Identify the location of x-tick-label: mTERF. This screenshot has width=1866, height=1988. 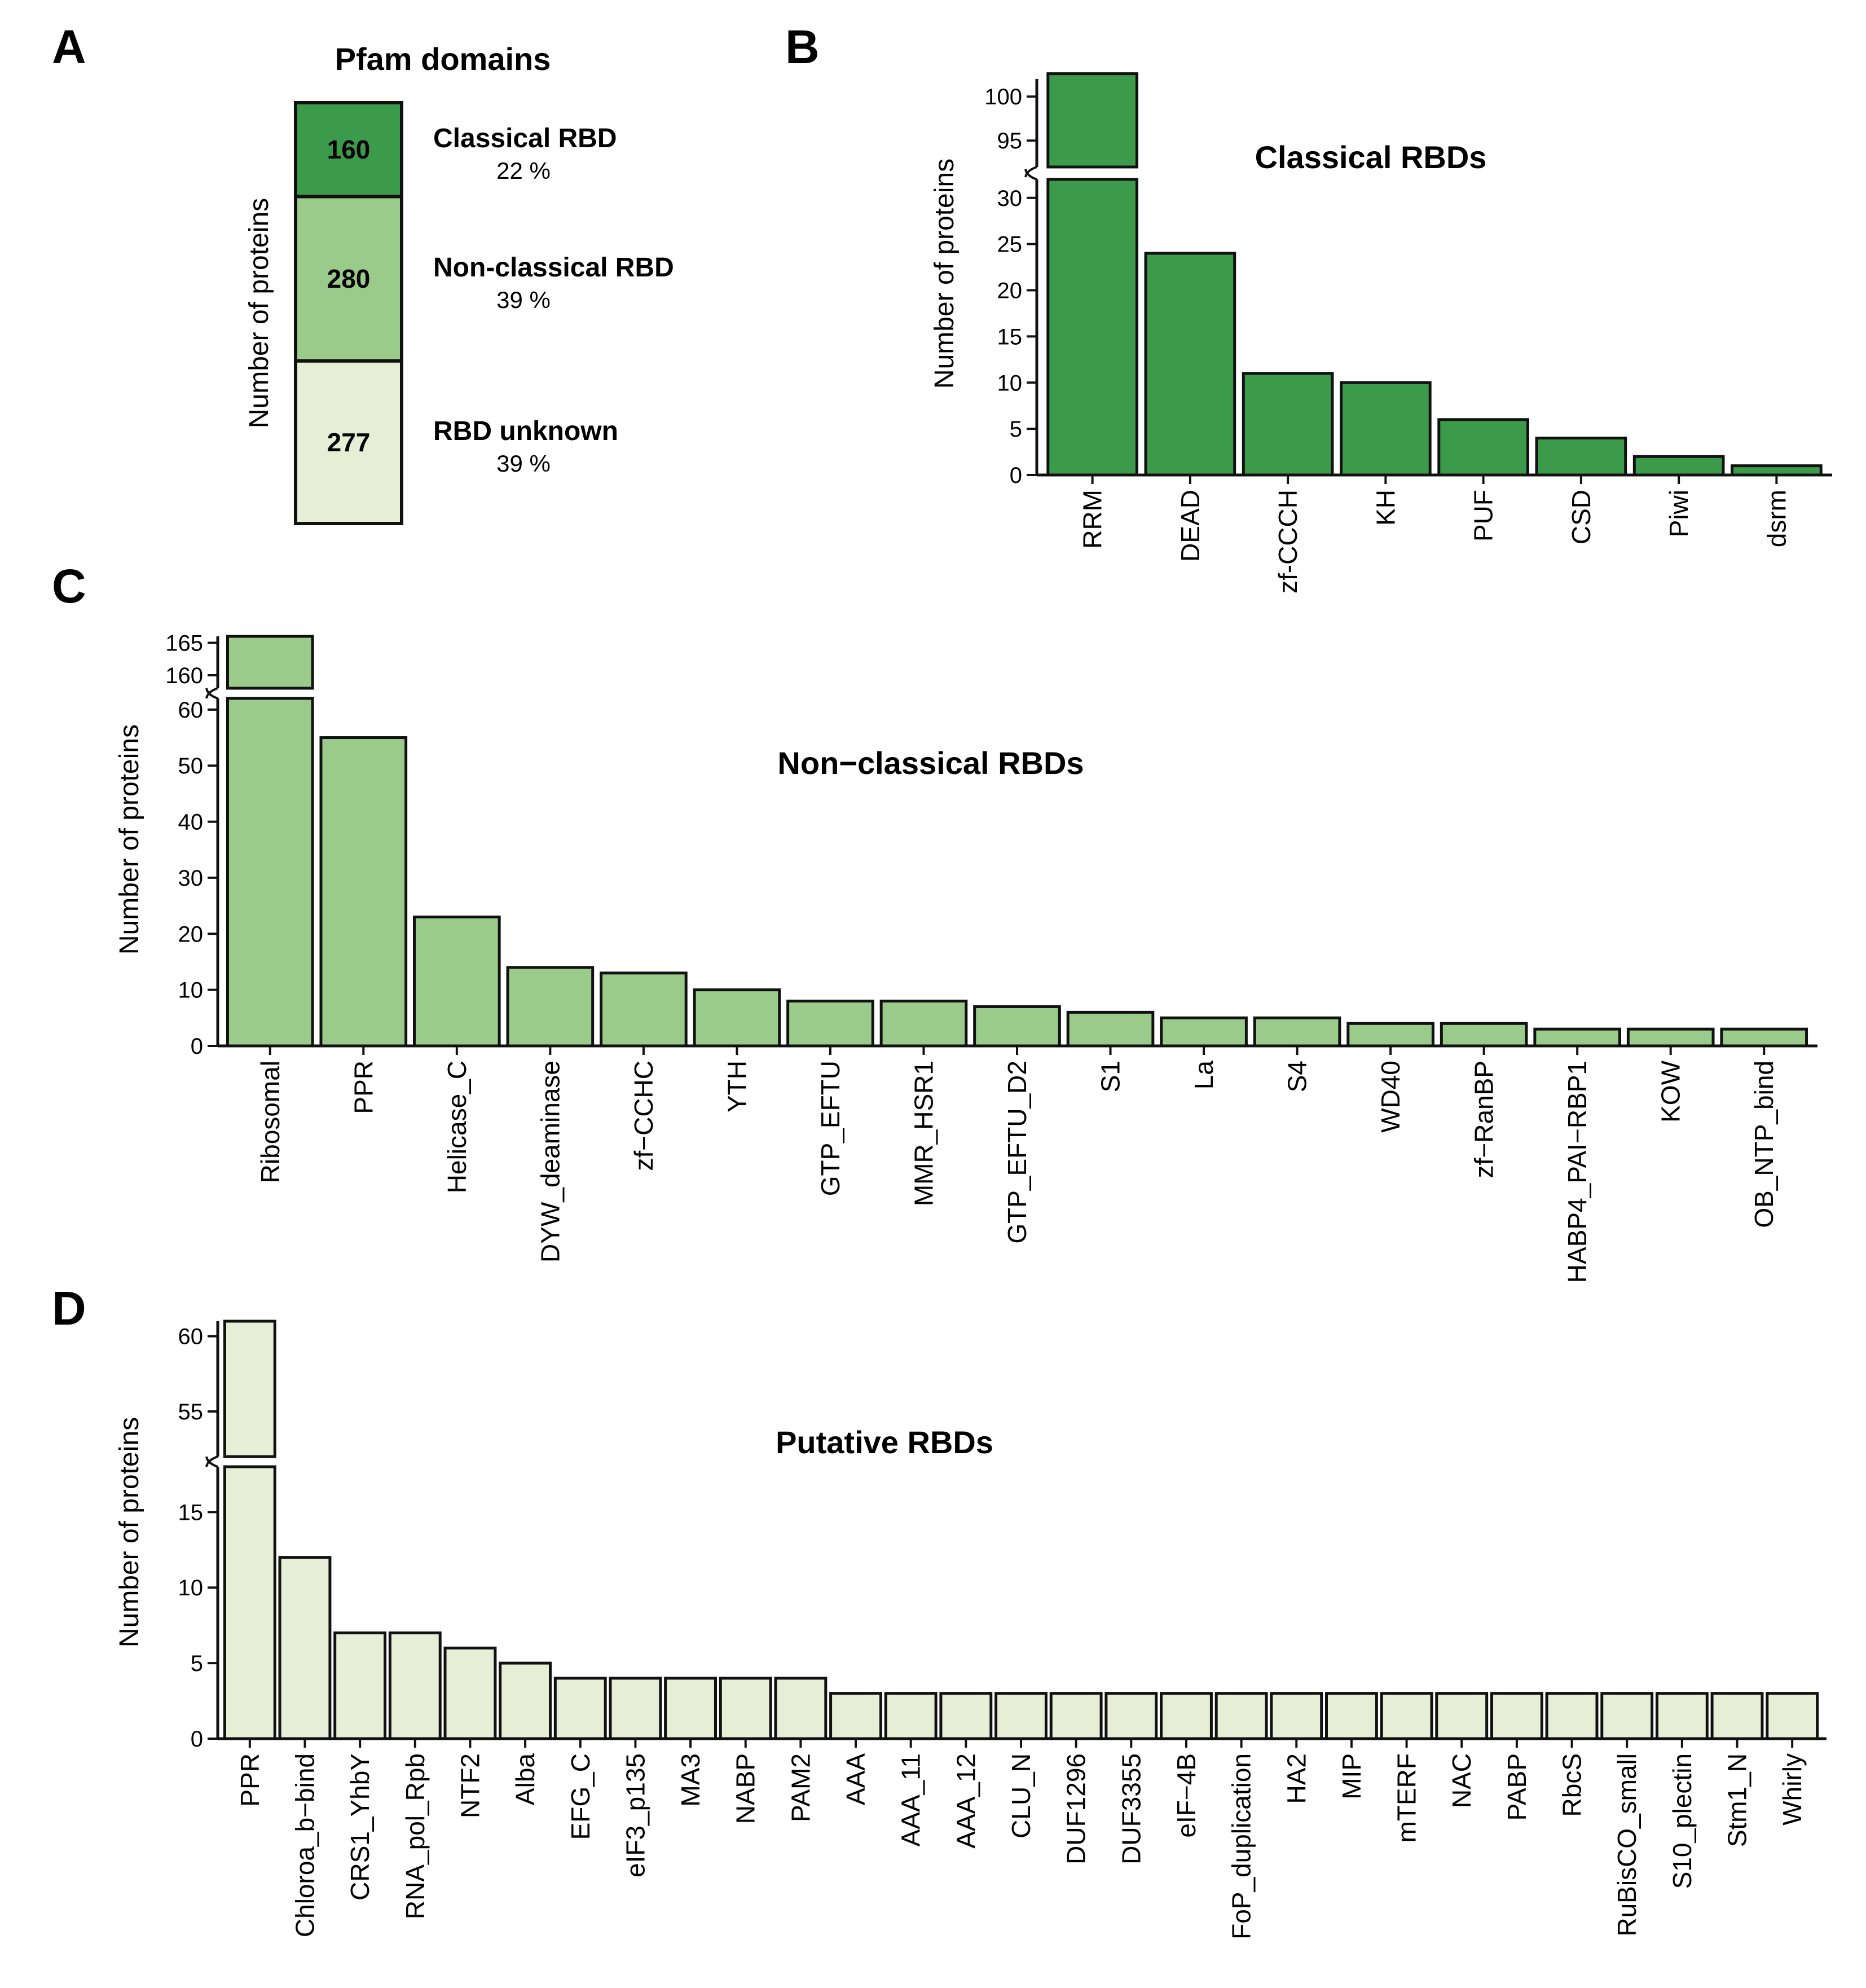
(1406, 1797).